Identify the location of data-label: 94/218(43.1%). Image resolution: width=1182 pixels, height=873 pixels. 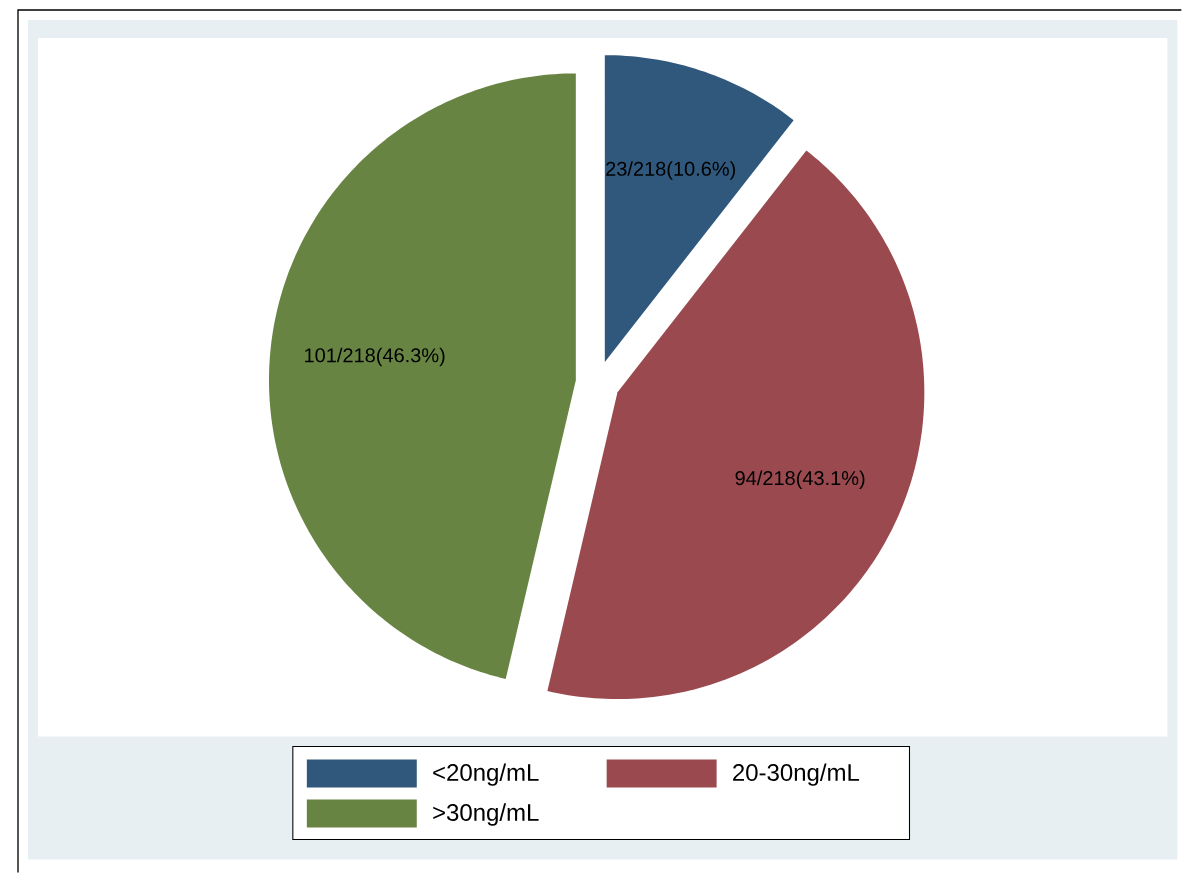
(800, 480).